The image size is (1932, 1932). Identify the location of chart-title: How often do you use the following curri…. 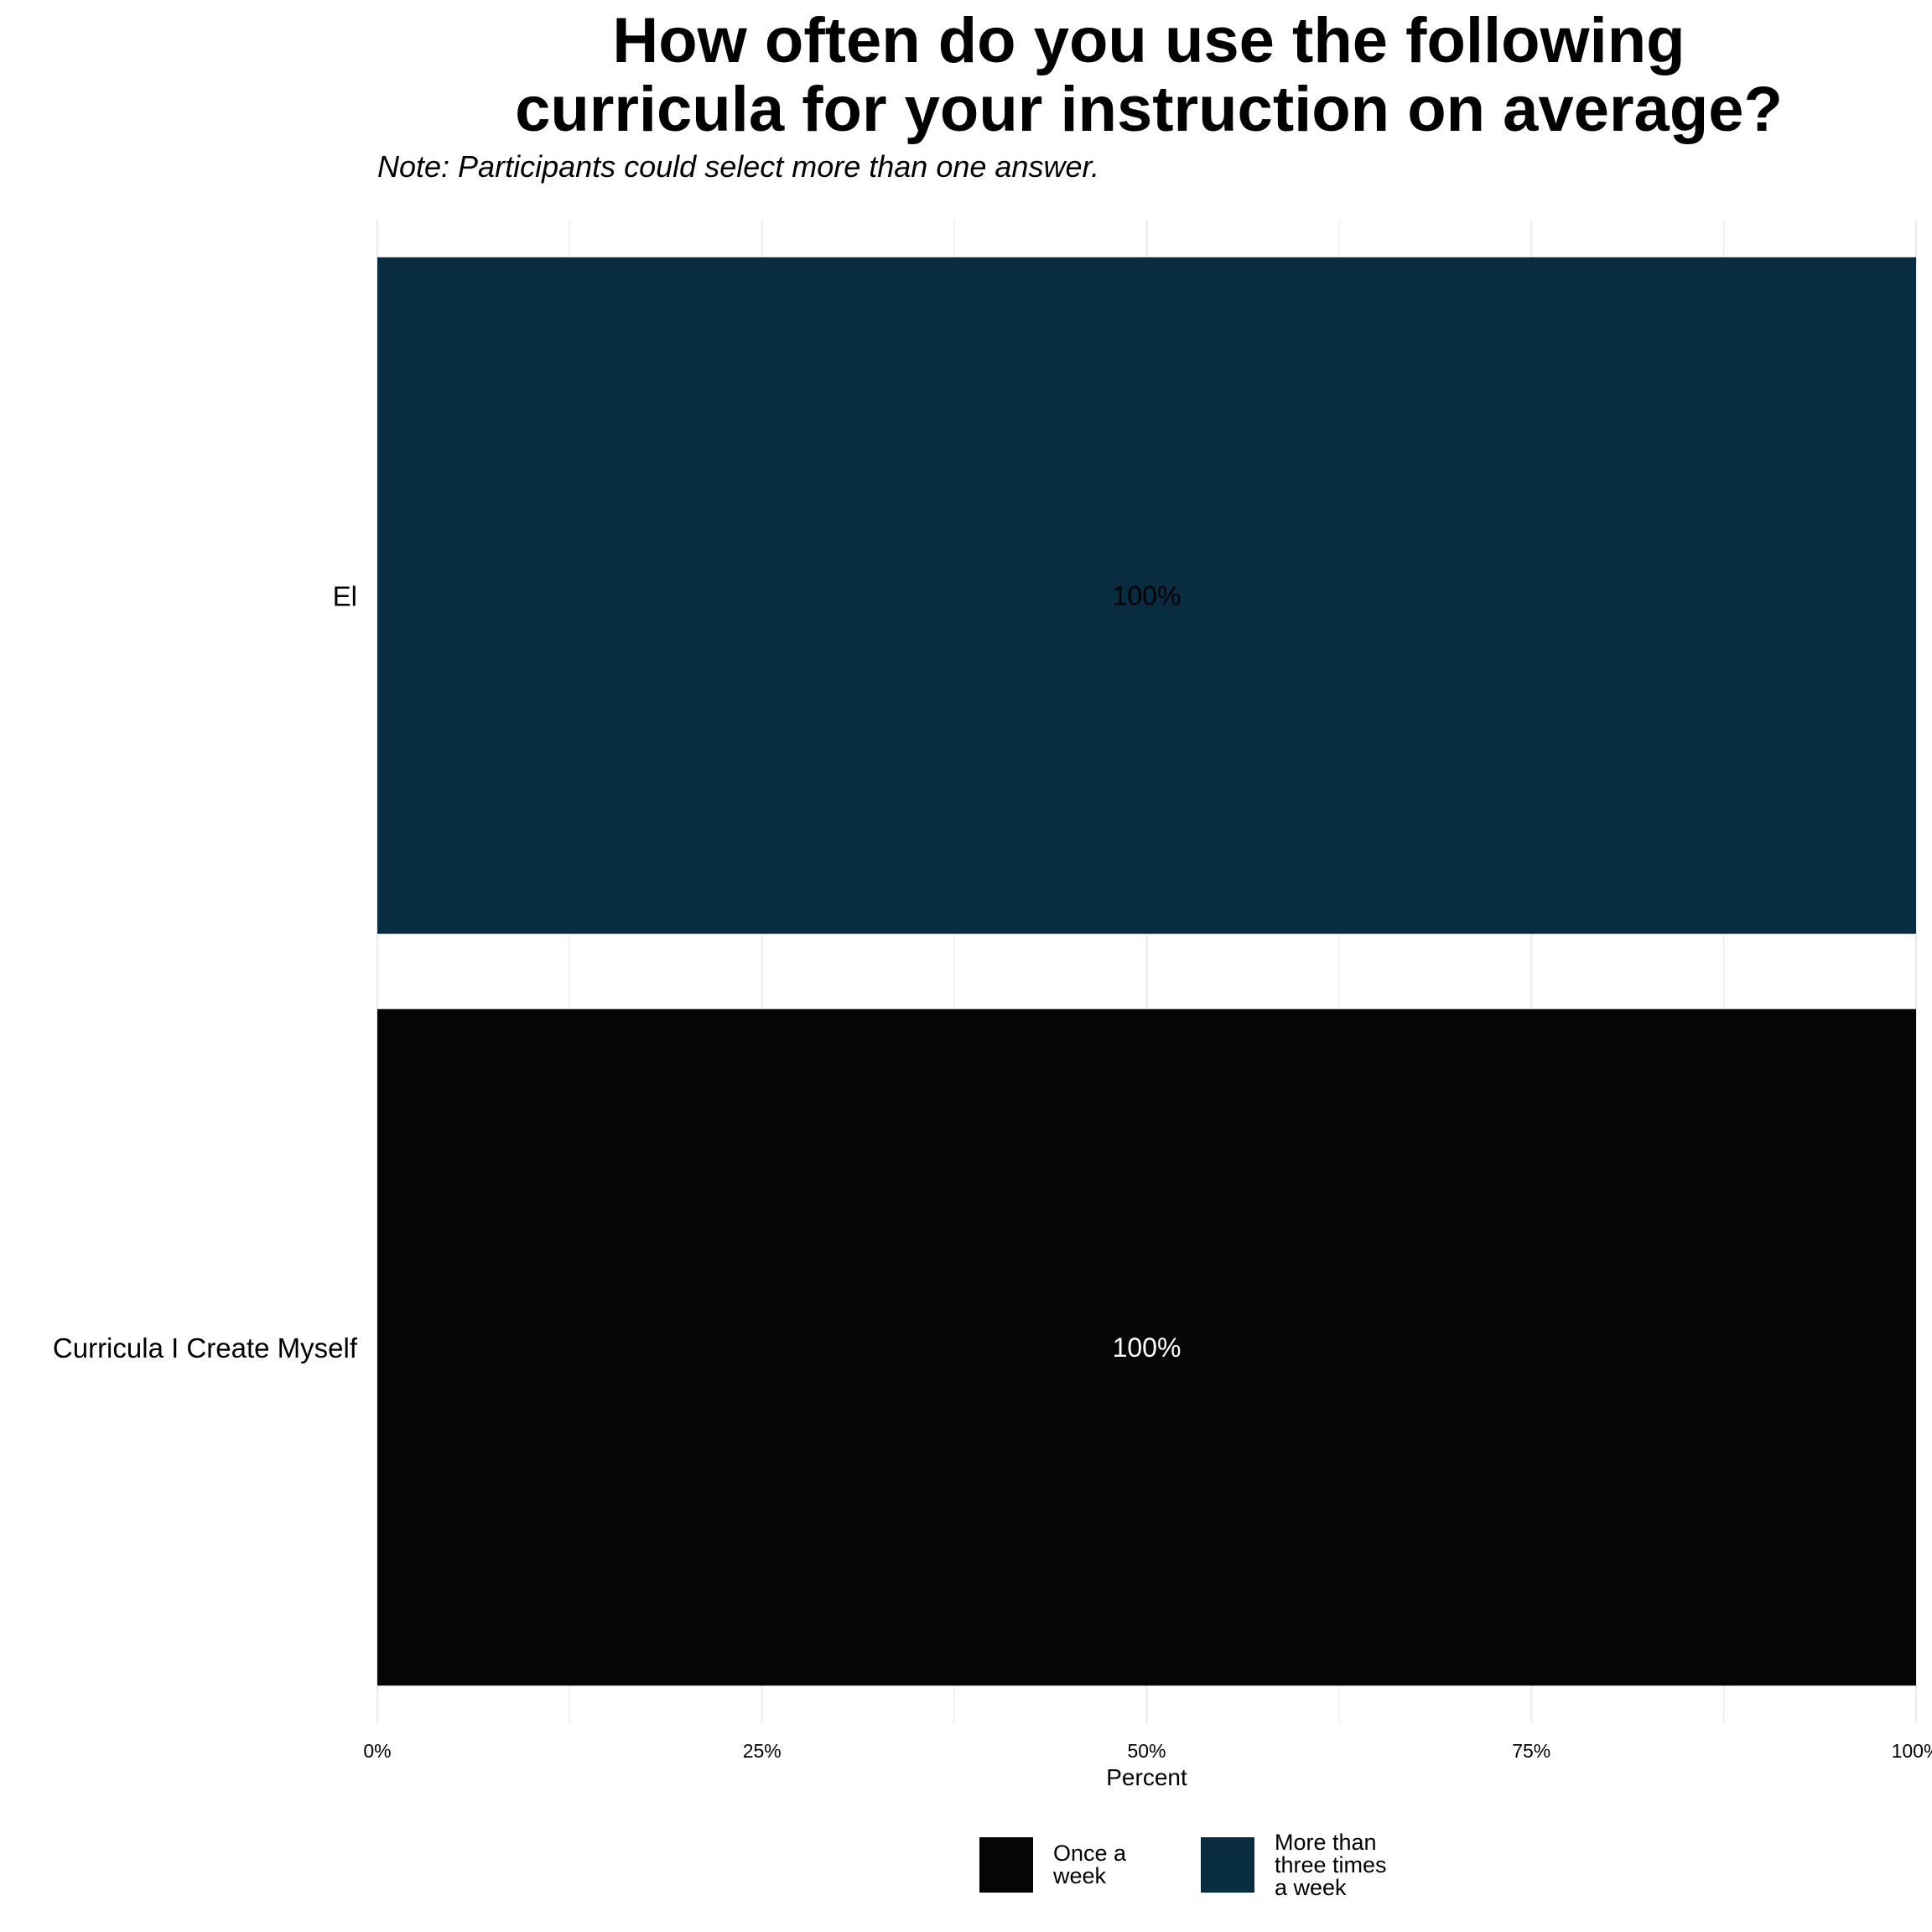
(1148, 75).